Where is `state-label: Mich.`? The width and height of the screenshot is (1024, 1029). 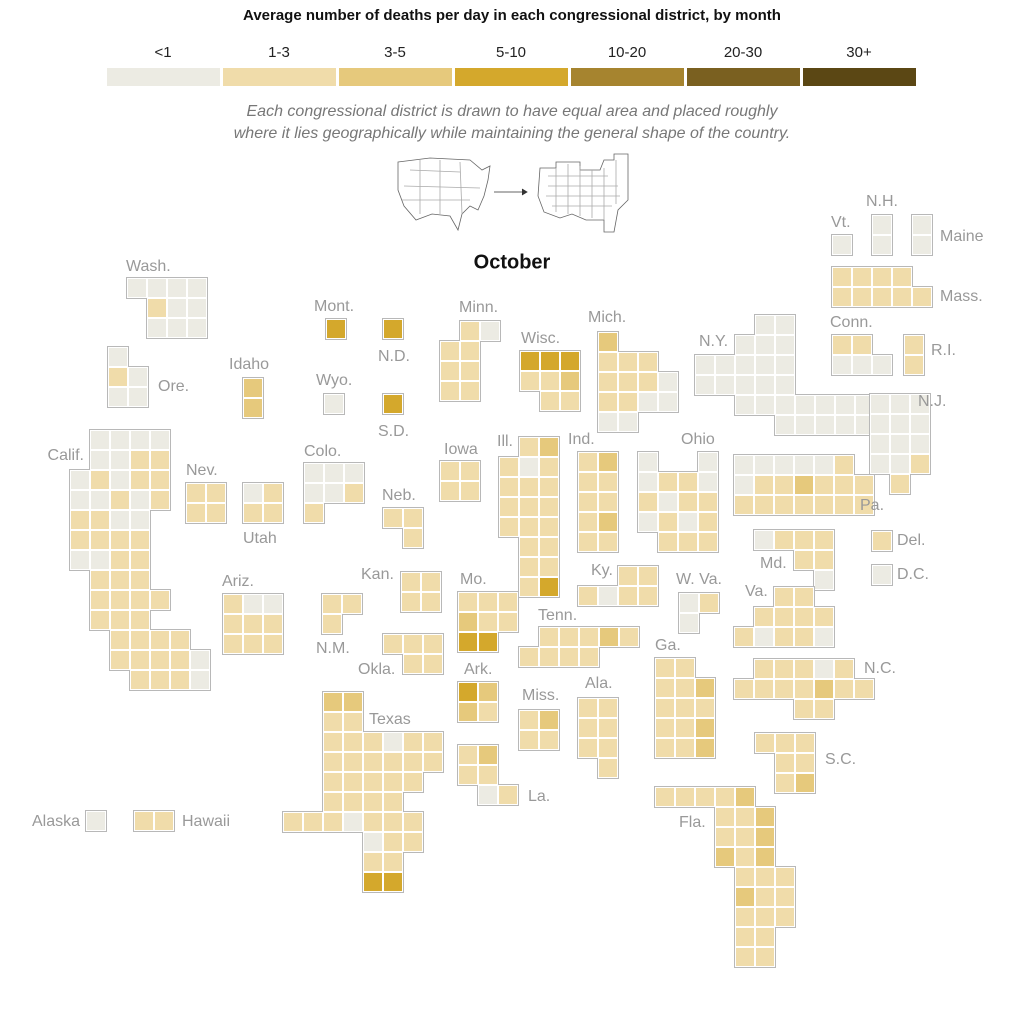 state-label: Mich. is located at coordinates (607, 317).